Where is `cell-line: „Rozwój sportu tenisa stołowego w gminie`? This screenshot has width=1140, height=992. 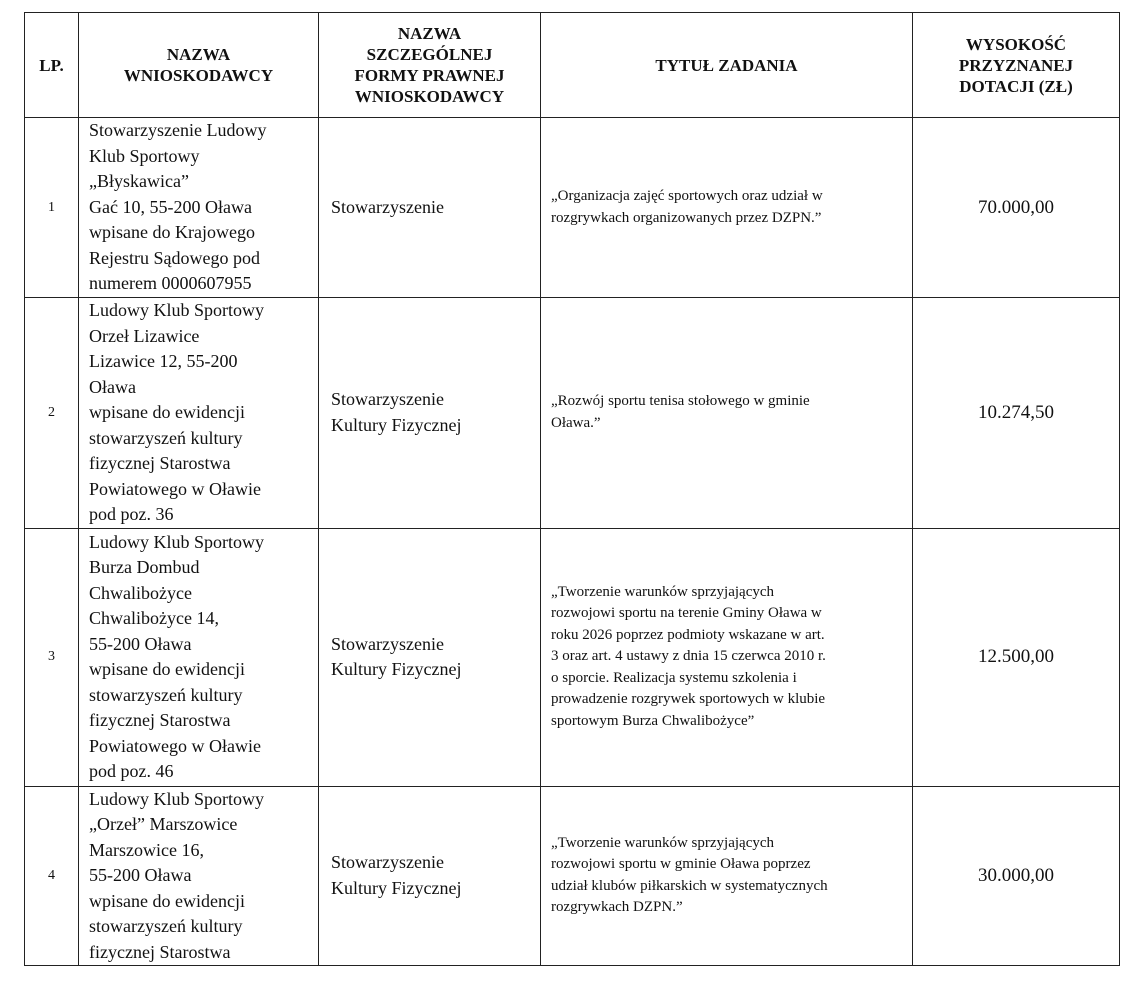 cell-line: „Rozwój sportu tenisa stołowego w gminie is located at coordinates (680, 401).